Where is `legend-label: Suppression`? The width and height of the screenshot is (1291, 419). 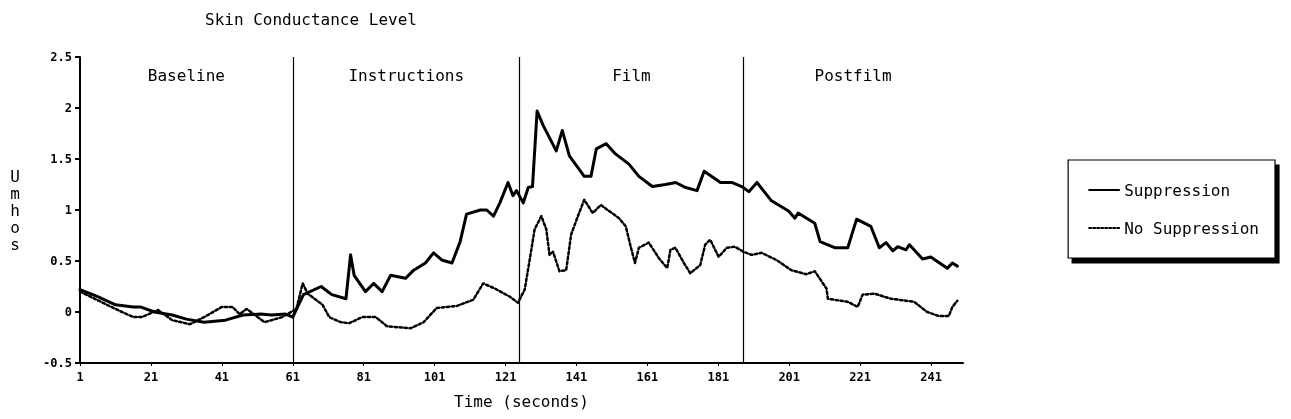
legend-label: Suppression is located at coordinates (1177, 190).